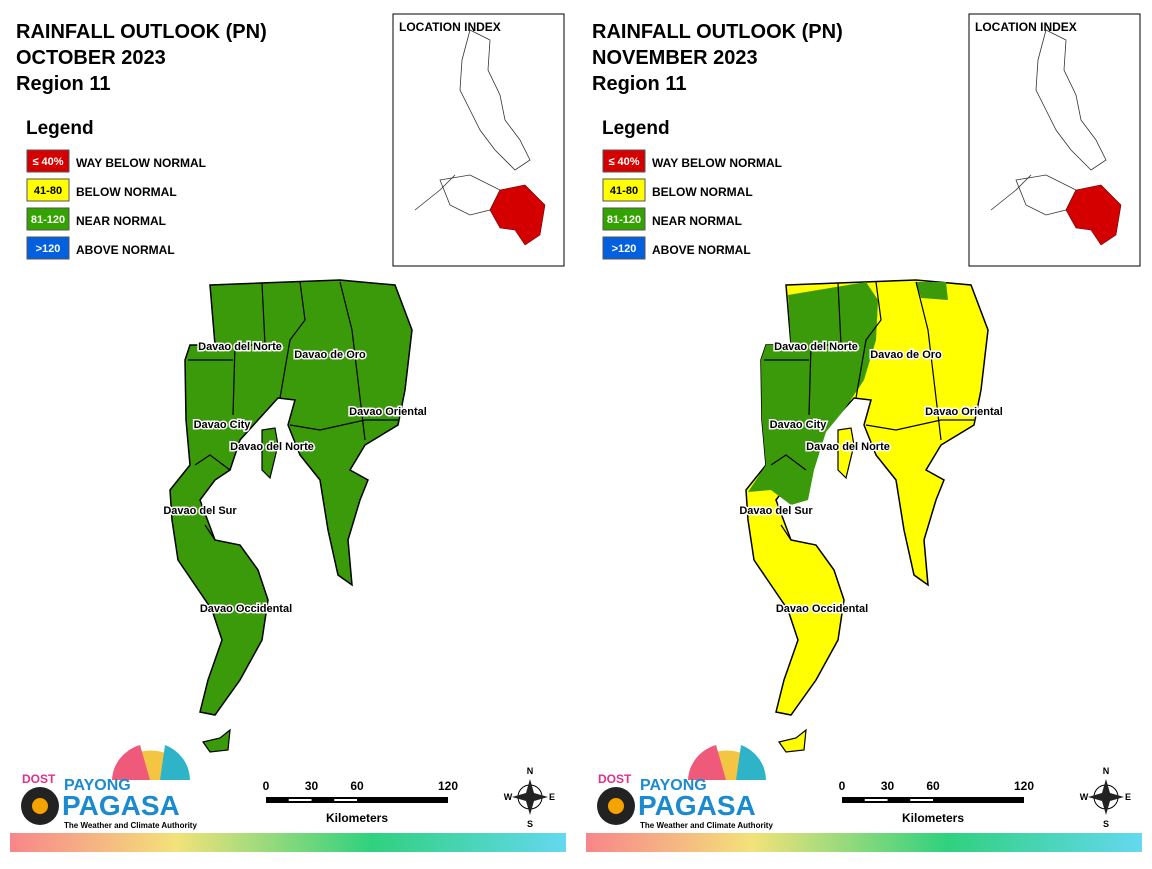 Image resolution: width=1152 pixels, height=869 pixels. I want to click on region-highlight, so click(1093, 215).